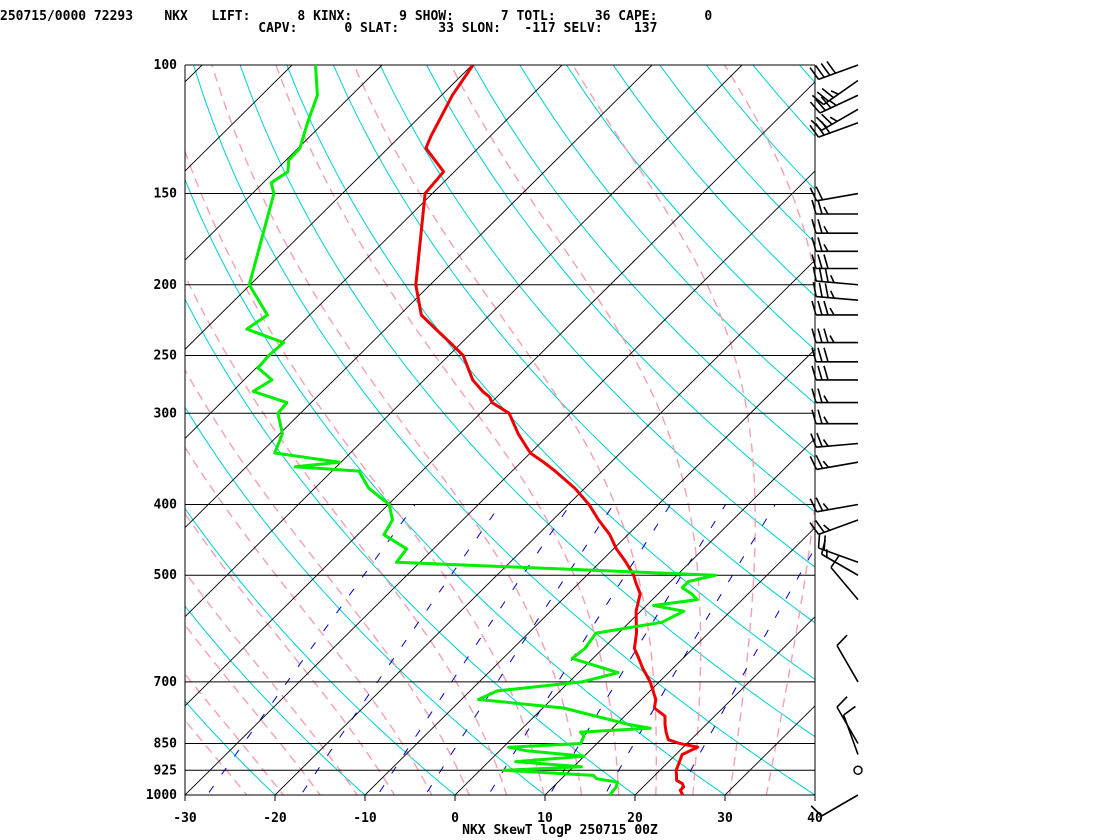 The width and height of the screenshot is (1120, 840). Describe the element at coordinates (329, 28) in the screenshot. I see `header-line-2: CAPV: 0 SLAT: 33 SLON: -117 SELV: 137` at that location.